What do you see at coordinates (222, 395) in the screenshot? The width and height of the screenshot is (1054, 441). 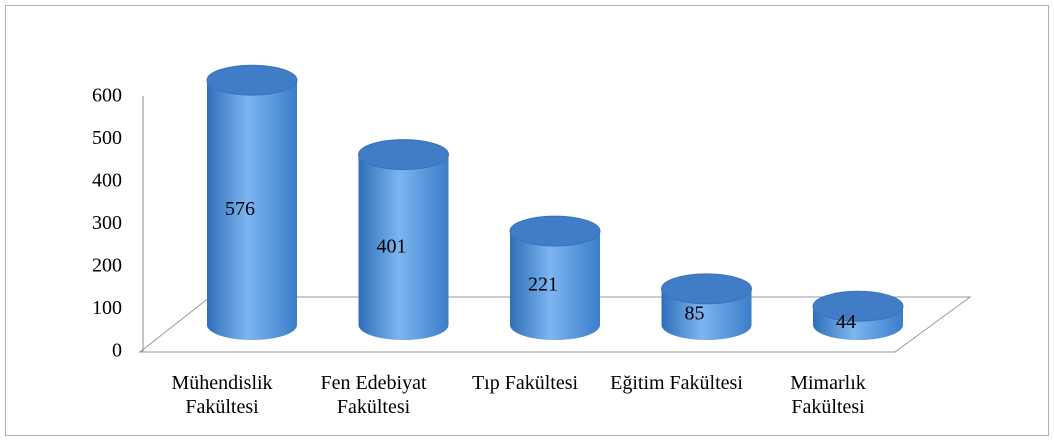 I see `x-tick-label: Mühendislik Fakültesi` at bounding box center [222, 395].